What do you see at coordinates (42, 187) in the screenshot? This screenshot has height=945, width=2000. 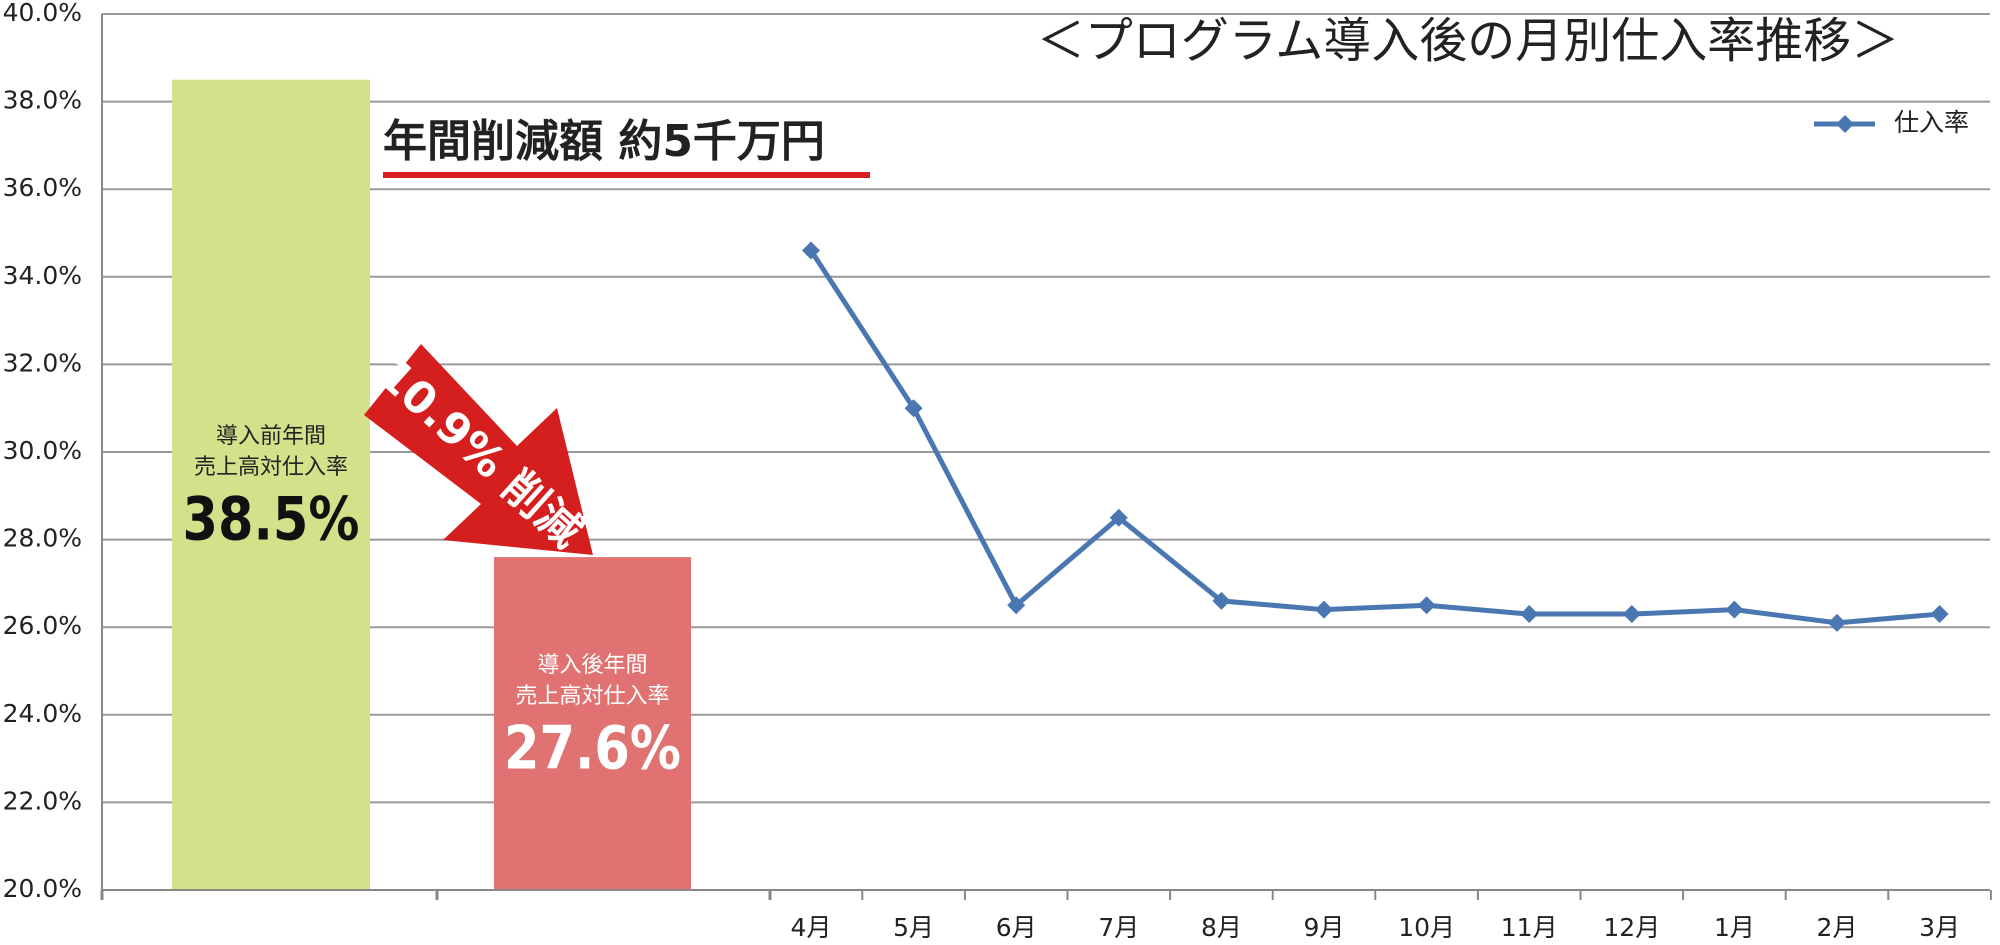 I see `y-tick-label: 36.0%` at bounding box center [42, 187].